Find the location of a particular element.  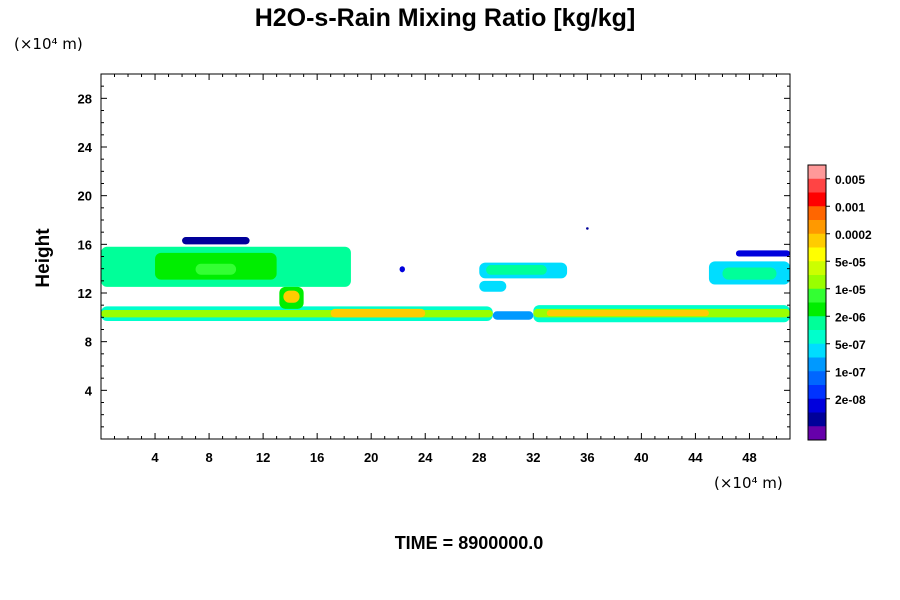

x-tick-label: 12 is located at coordinates (263, 457).